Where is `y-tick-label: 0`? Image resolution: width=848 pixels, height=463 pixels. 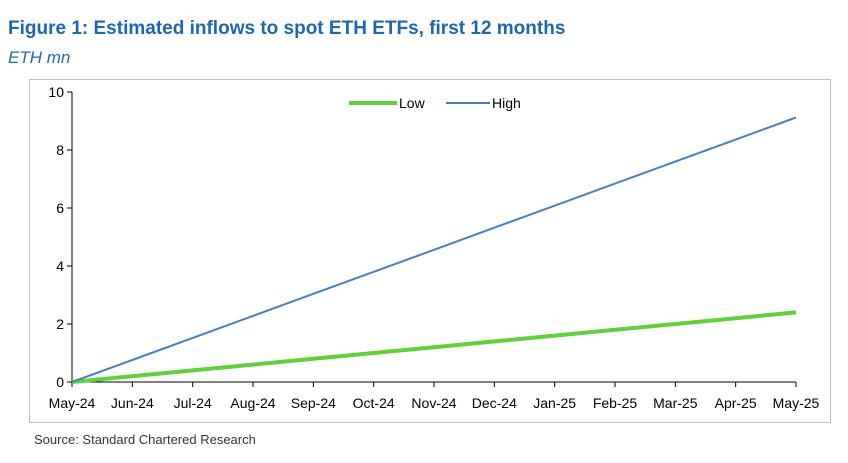
y-tick-label: 0 is located at coordinates (60, 382).